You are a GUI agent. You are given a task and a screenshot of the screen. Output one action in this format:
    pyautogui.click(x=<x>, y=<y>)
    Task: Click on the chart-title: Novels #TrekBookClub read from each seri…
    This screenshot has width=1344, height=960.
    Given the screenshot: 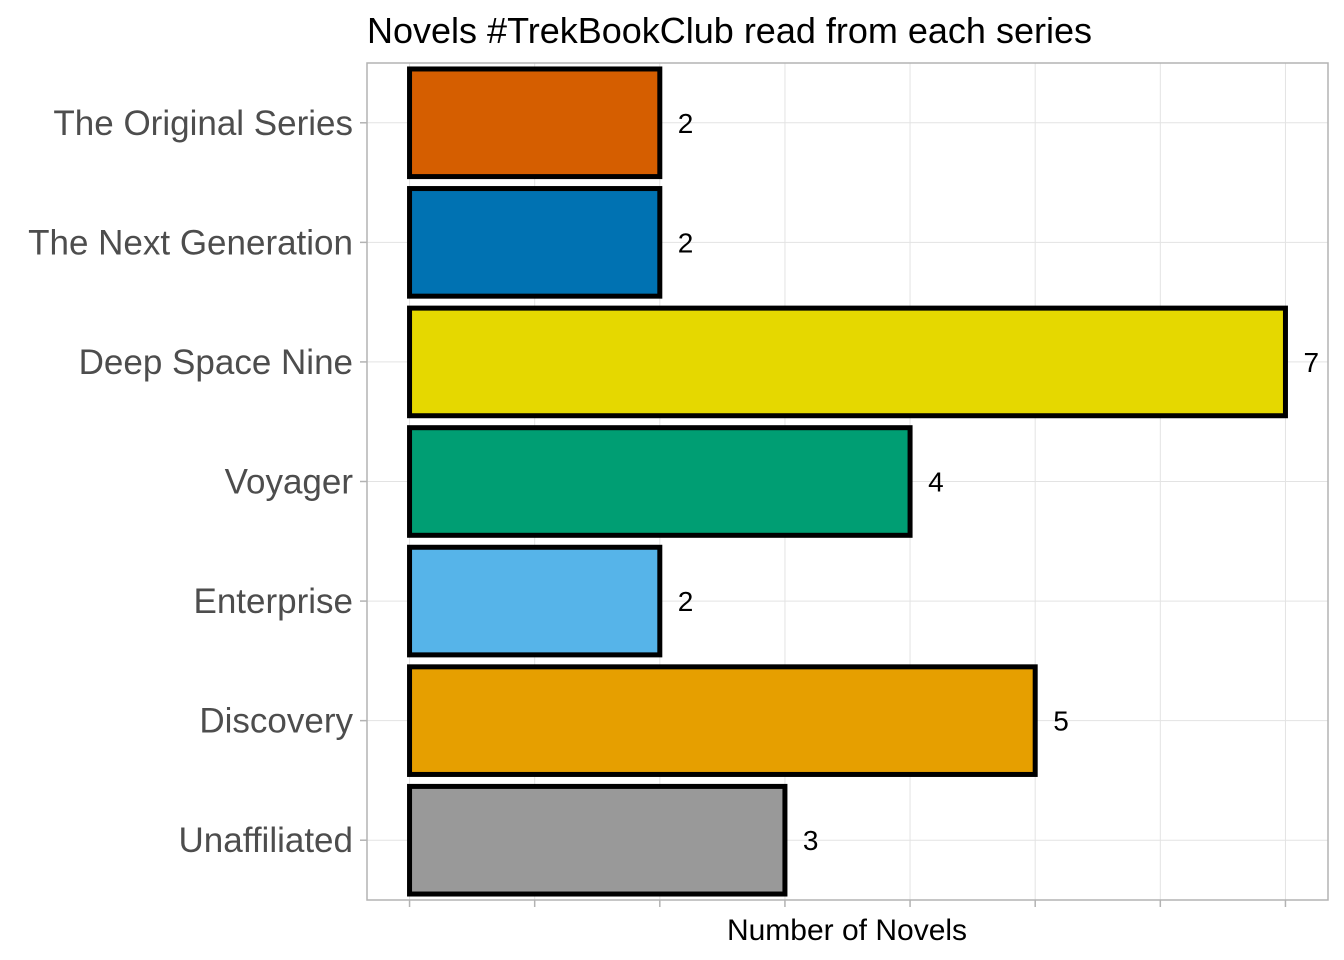 What is the action you would take?
    pyautogui.click(x=729, y=30)
    